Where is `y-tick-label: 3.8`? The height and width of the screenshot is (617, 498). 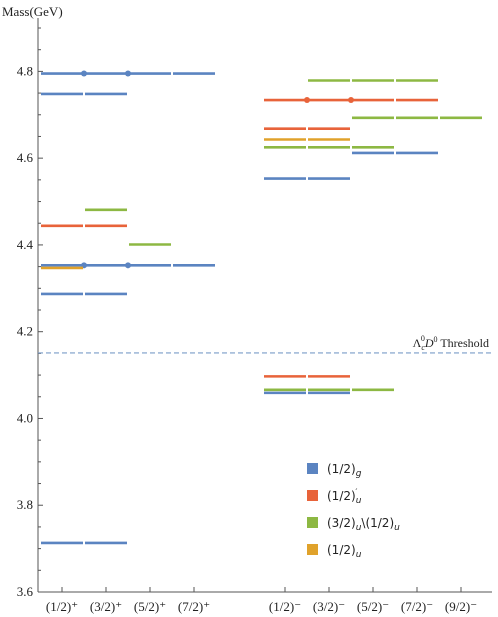
y-tick-label: 3.8 is located at coordinates (25, 504).